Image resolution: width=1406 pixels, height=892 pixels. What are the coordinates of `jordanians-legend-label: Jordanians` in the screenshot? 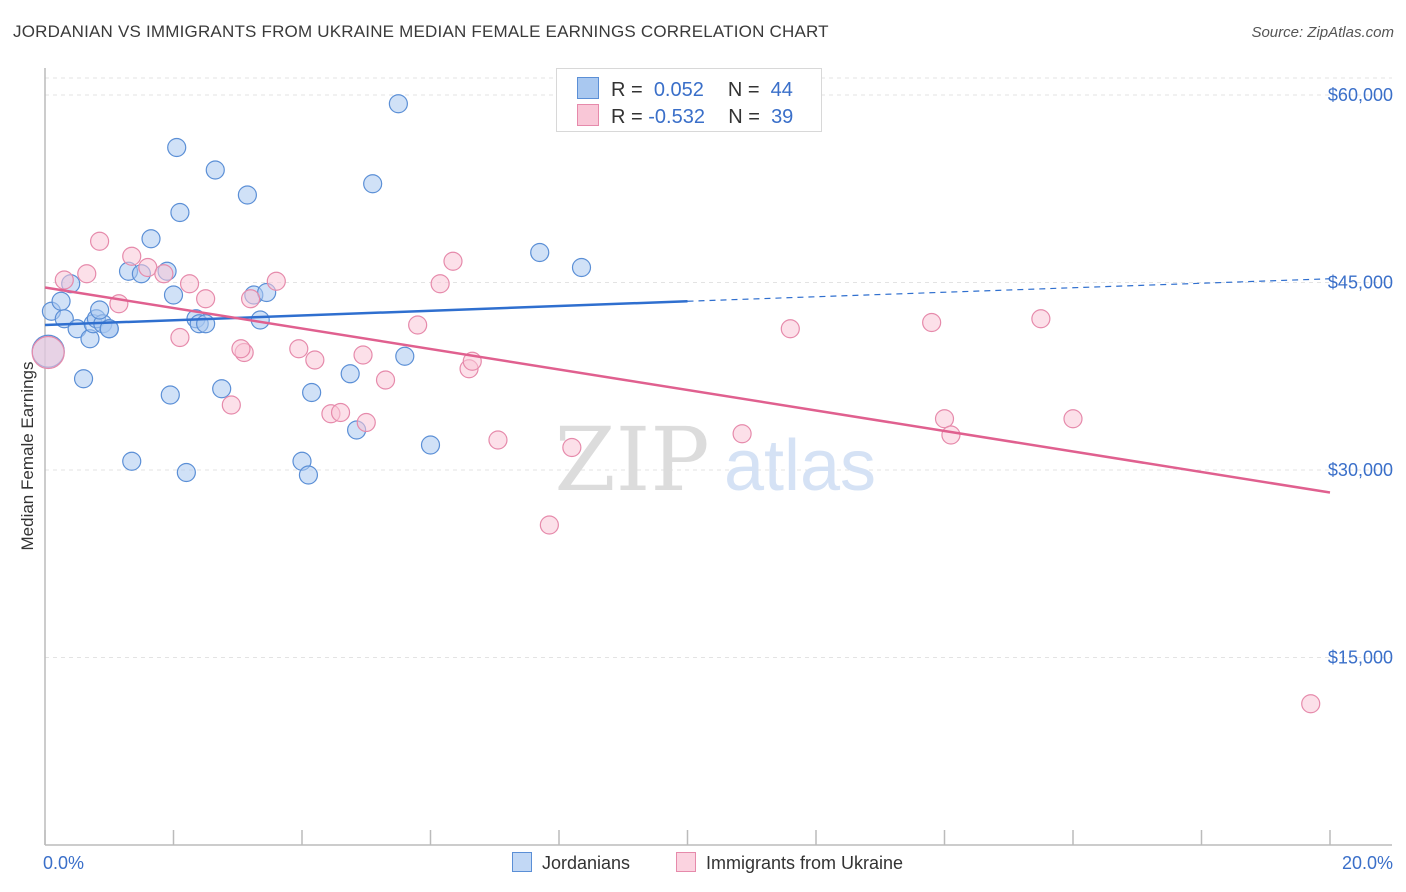 It's located at (586, 863).